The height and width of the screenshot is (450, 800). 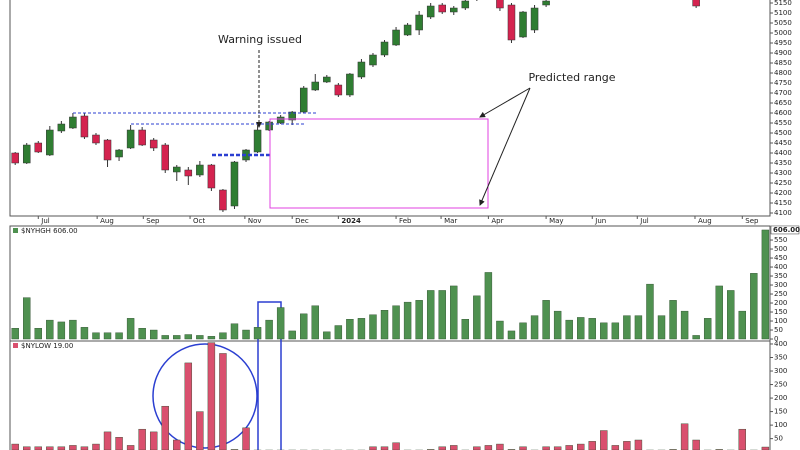 I want to click on y-tick-label: 4300, so click(x=783, y=173).